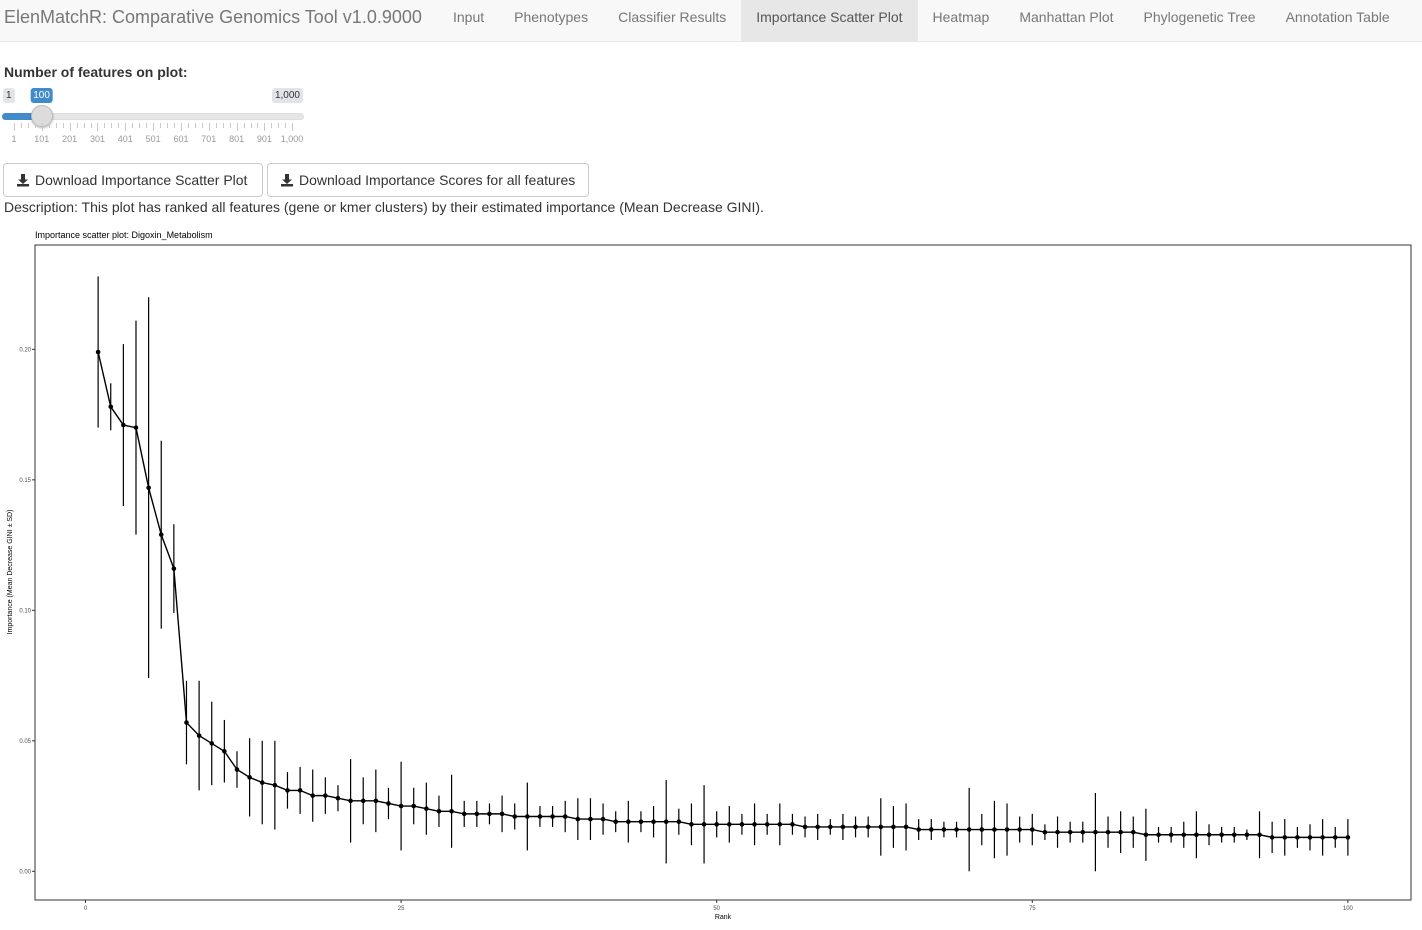 This screenshot has width=1422, height=930. What do you see at coordinates (25, 481) in the screenshot?
I see `y-tick-label: 0.15` at bounding box center [25, 481].